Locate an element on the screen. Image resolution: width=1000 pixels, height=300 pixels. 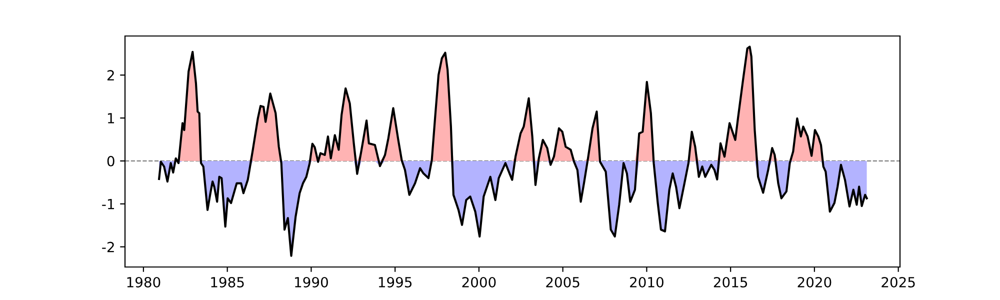
x-tick-label: 1990 is located at coordinates (311, 282).